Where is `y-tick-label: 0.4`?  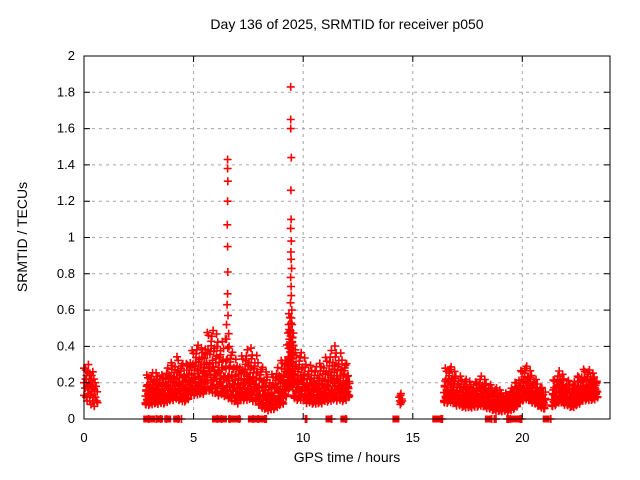
y-tick-label: 0.4 is located at coordinates (66, 345).